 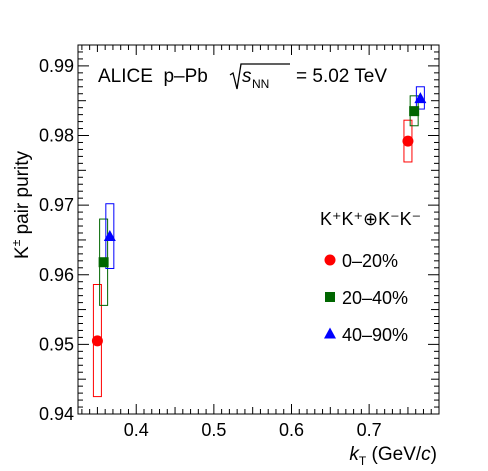 I want to click on y-tick-label: 0.98, so click(x=56, y=136).